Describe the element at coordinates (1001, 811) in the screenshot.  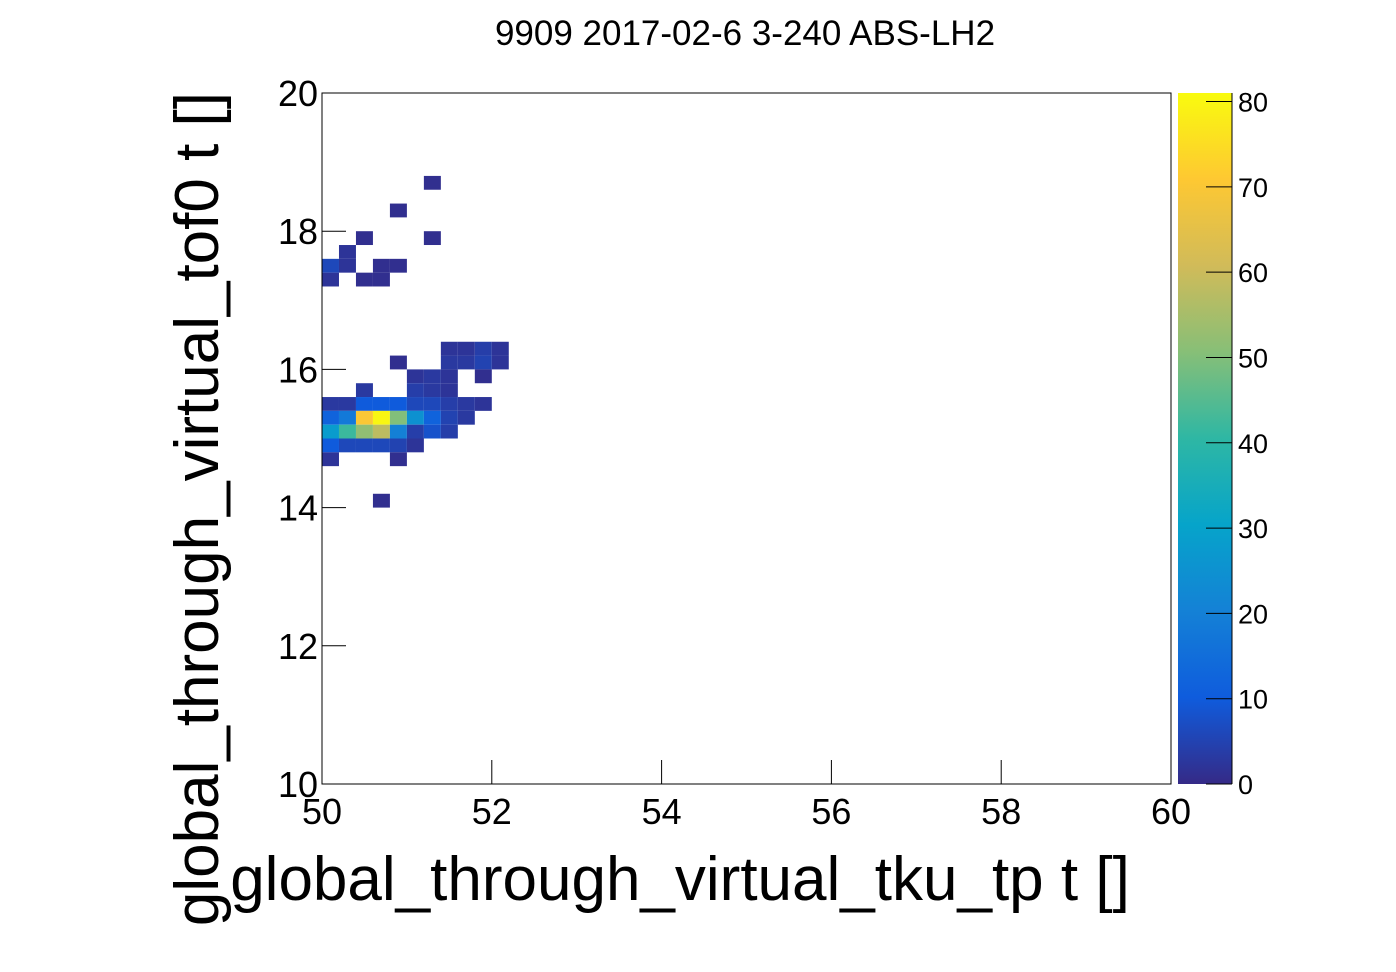
I see `x-tick-label: 58` at that location.